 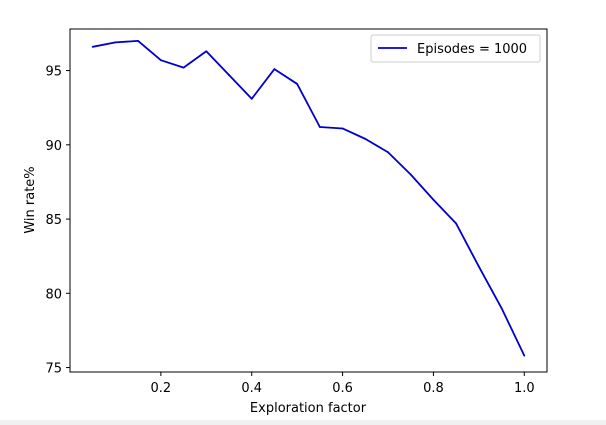 I want to click on x-tick-label: 1.0, so click(x=524, y=388).